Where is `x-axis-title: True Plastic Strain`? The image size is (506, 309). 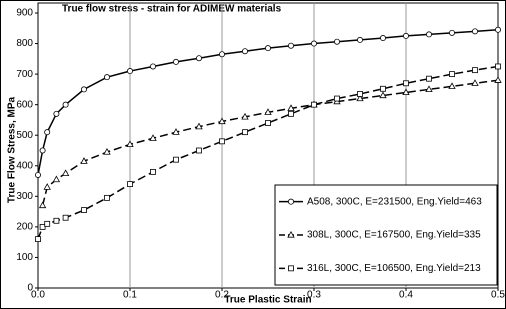
x-axis-title: True Plastic Strain is located at coordinates (267, 300).